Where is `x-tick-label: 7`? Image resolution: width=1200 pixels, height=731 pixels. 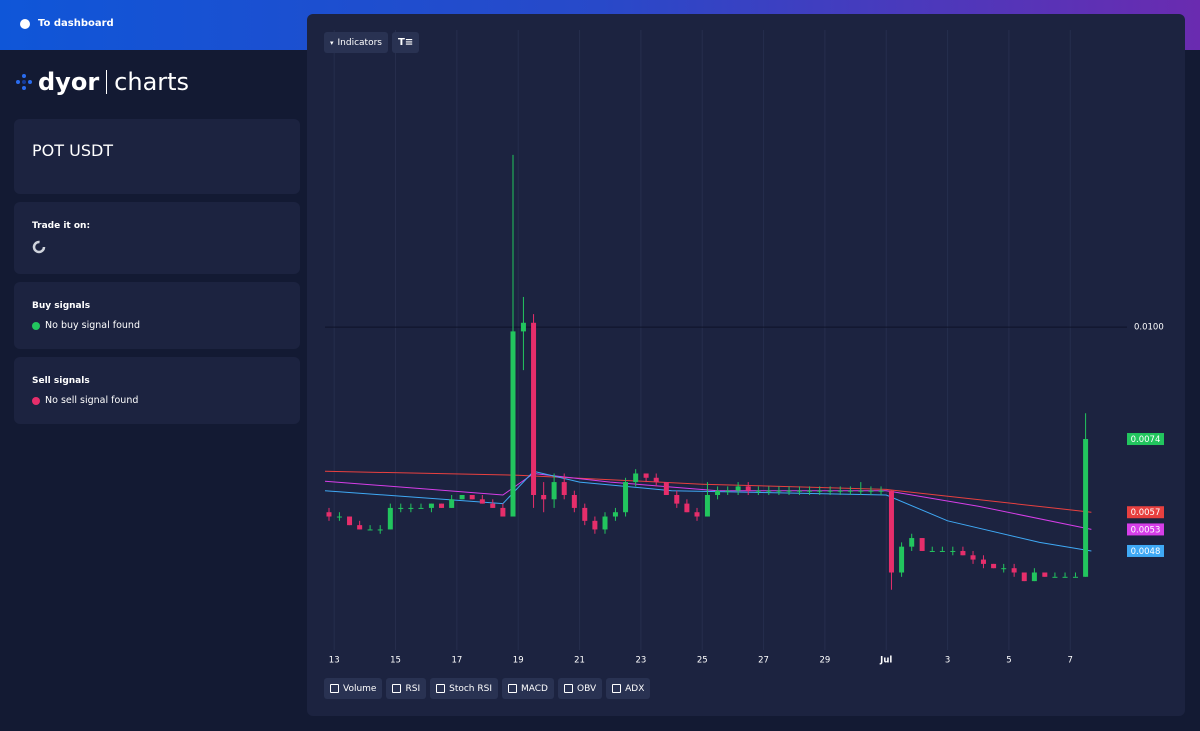
x-tick-label: 7 is located at coordinates (1070, 661).